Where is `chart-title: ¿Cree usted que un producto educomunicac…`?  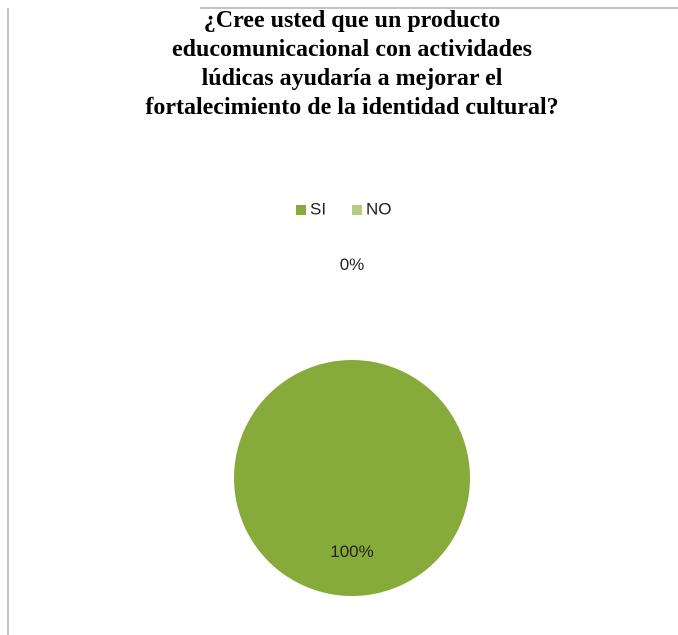 chart-title: ¿Cree usted que un producto educomunicac… is located at coordinates (352, 63).